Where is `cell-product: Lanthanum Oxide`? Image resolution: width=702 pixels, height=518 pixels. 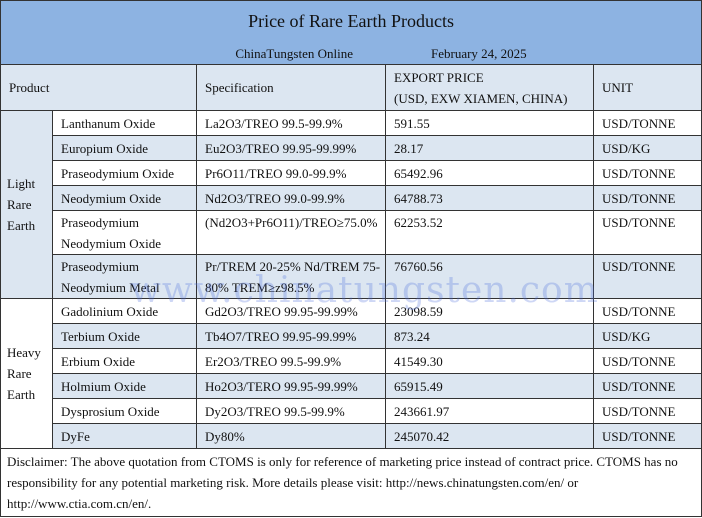 cell-product: Lanthanum Oxide is located at coordinates (124, 123).